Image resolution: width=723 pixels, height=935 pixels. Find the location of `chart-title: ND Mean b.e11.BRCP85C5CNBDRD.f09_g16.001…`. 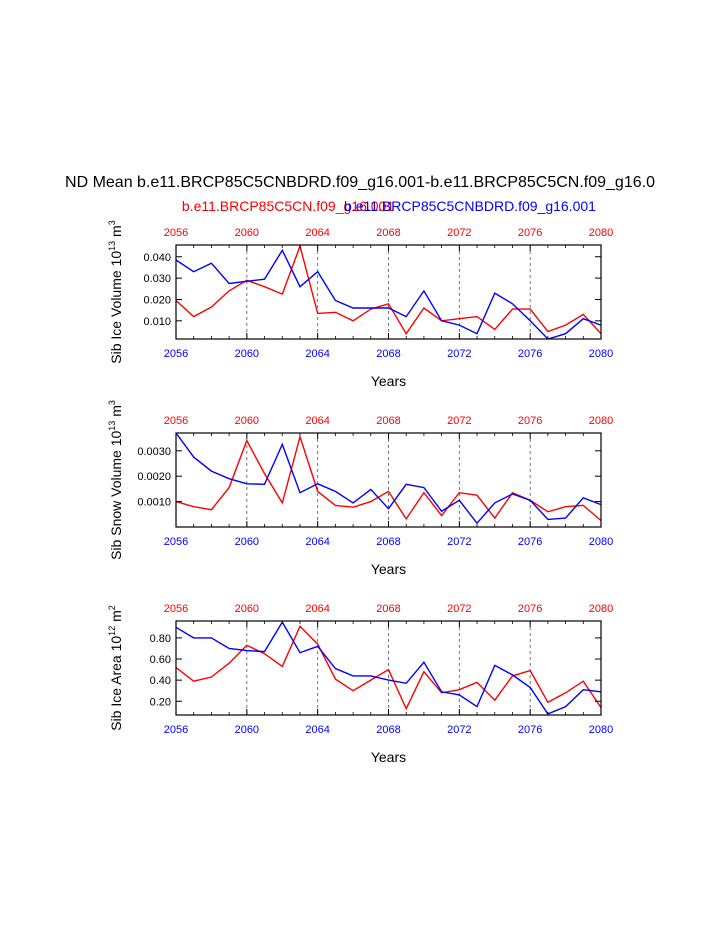

chart-title: ND Mean b.e11.BRCP85C5CNBDRD.f09_g16.001… is located at coordinates (360, 182).